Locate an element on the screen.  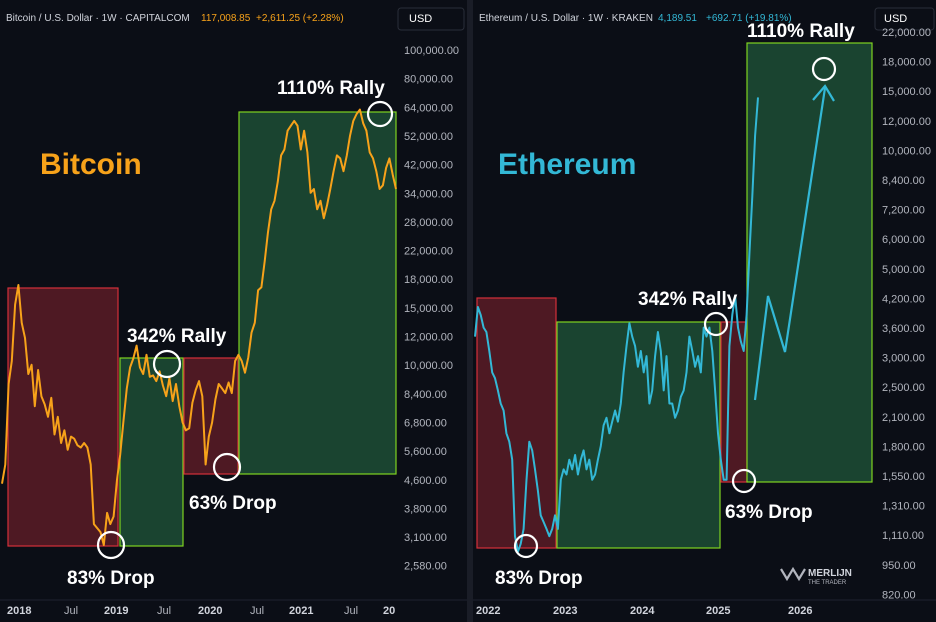
time-tick-label: 2020 is located at coordinates (210, 611).